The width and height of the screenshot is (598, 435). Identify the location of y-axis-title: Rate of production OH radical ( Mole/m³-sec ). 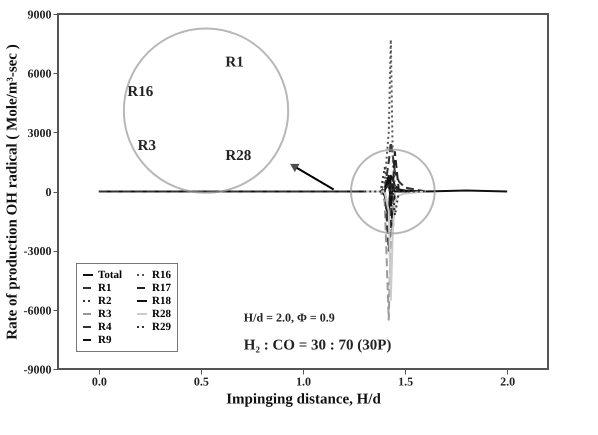
(12, 192).